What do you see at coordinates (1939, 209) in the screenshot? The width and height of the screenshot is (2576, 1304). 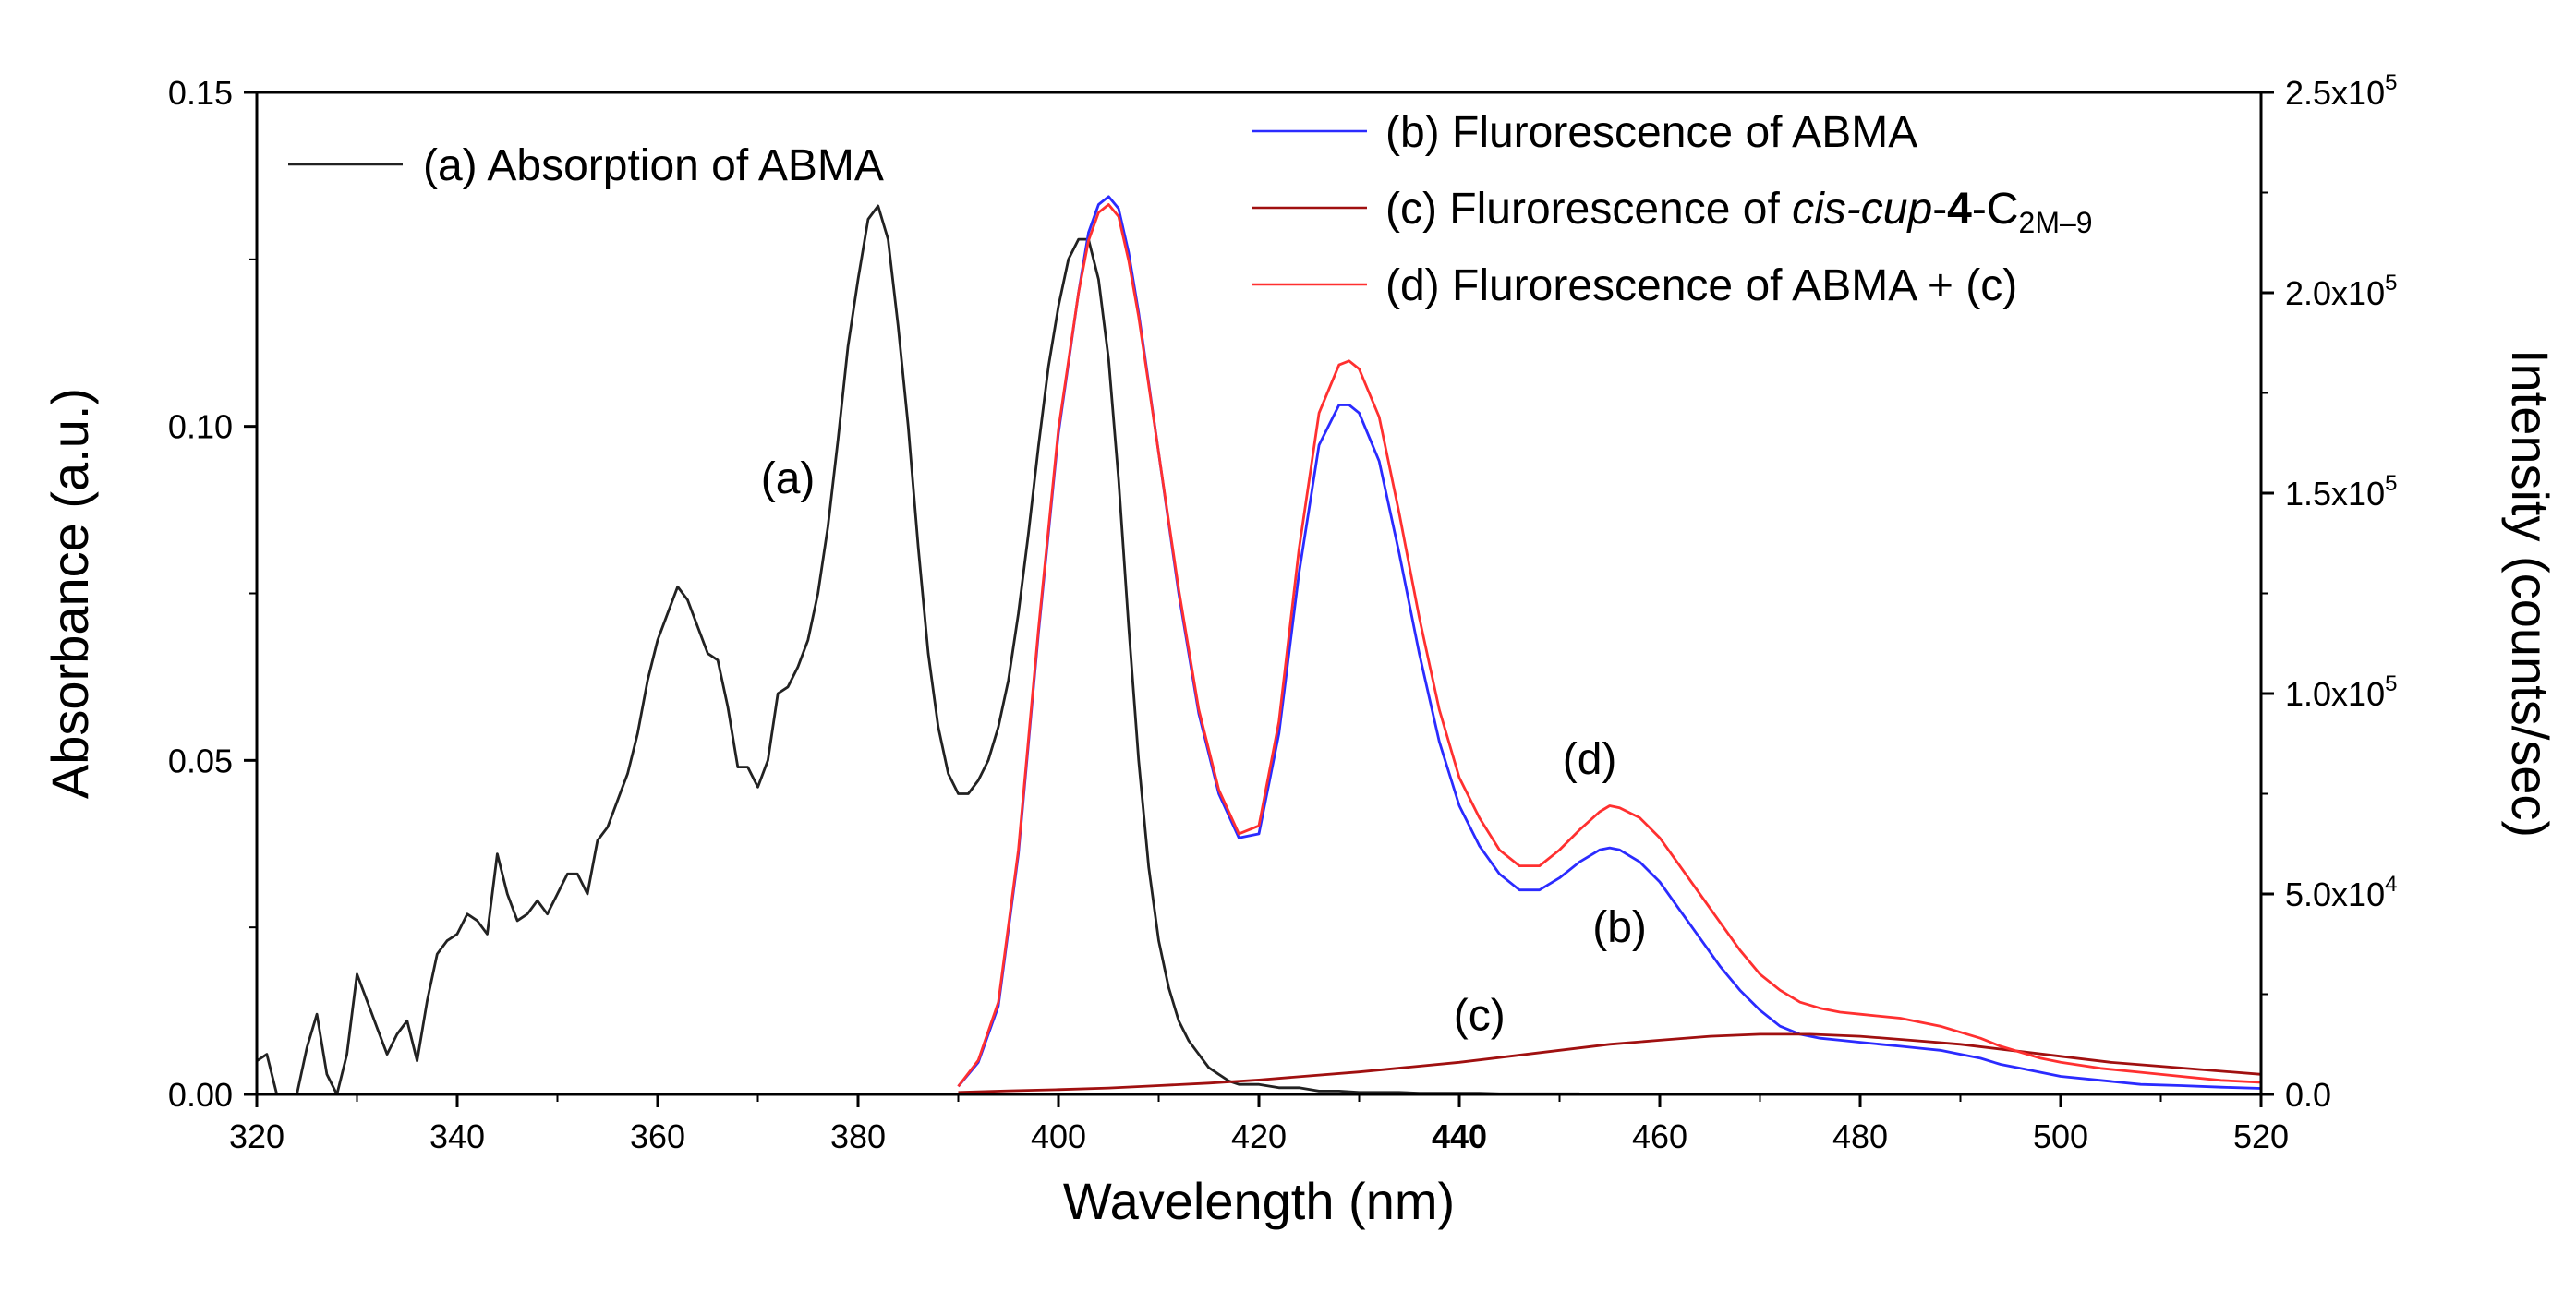 I see `legend-c-dash: -` at bounding box center [1939, 209].